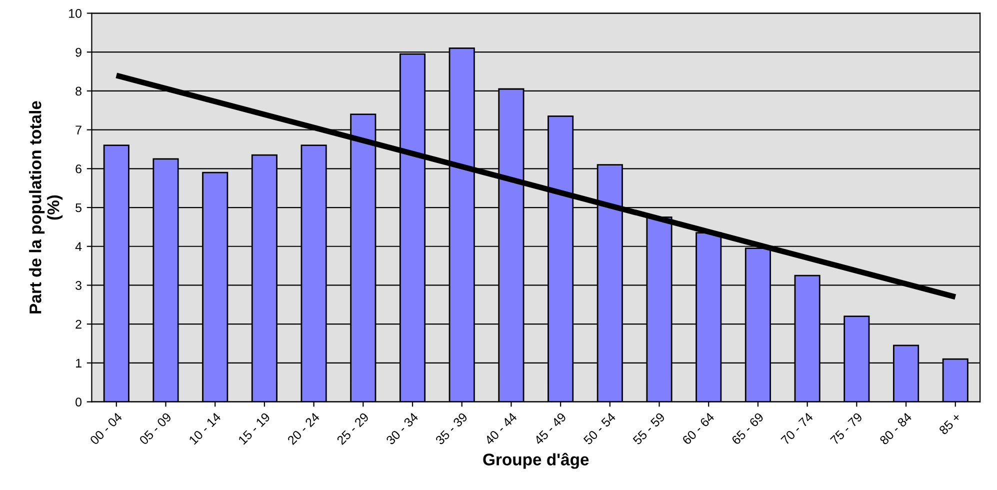  I want to click on x-tick-label: 45 - 49, so click(550, 429).